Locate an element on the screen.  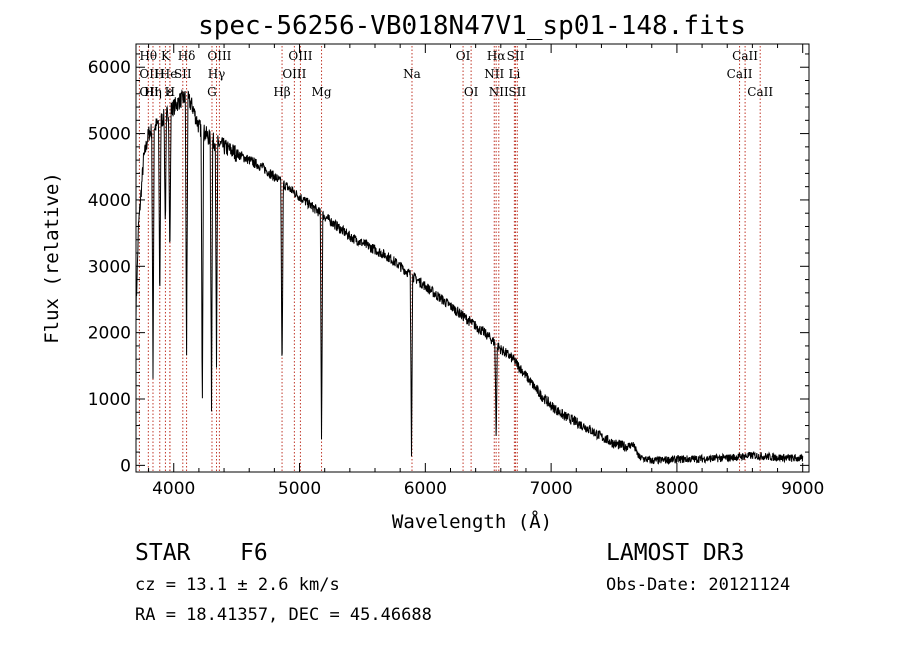
object-class: STAR is located at coordinates (163, 553).